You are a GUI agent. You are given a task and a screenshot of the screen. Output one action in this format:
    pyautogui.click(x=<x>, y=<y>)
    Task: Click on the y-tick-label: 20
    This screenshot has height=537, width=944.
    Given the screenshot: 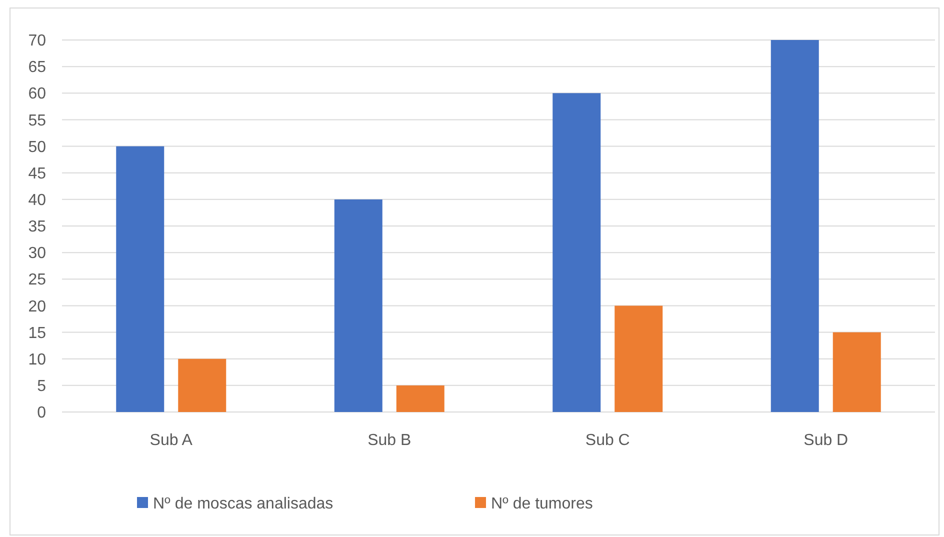 What is the action you would take?
    pyautogui.click(x=37, y=307)
    